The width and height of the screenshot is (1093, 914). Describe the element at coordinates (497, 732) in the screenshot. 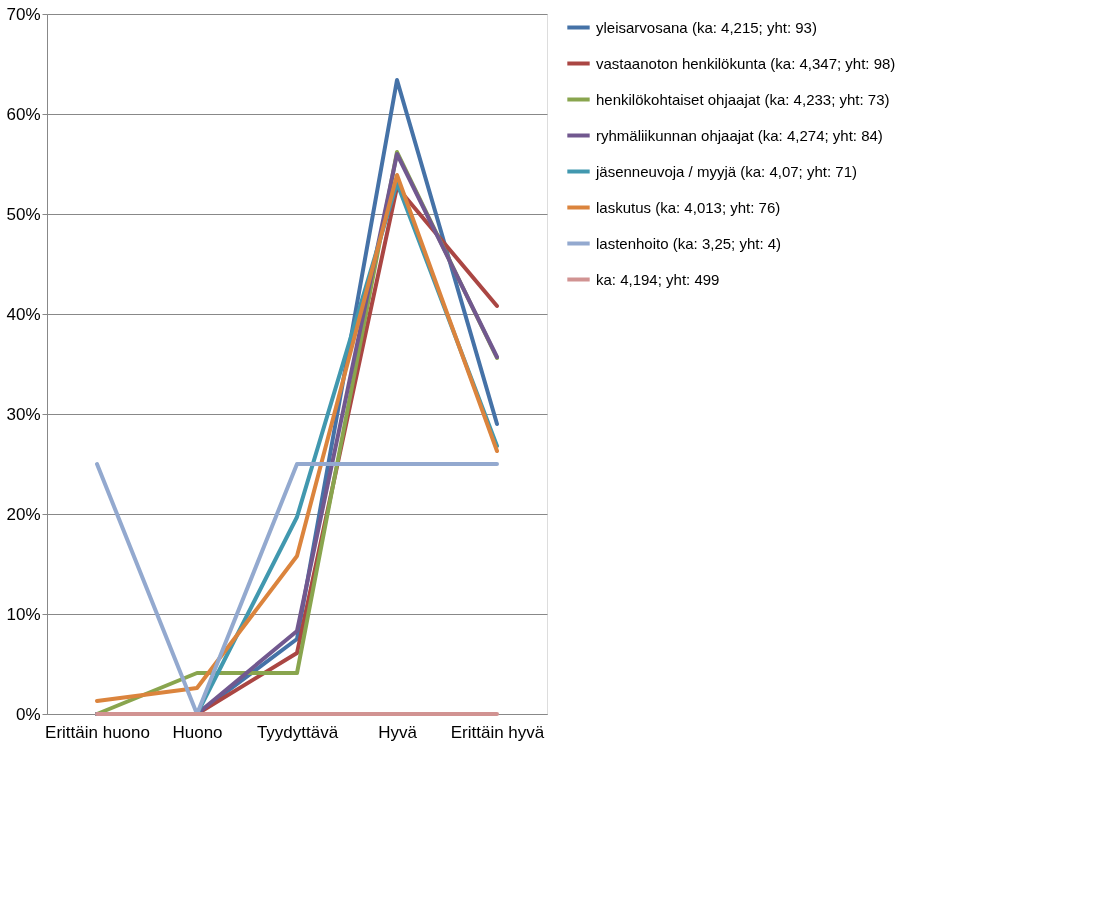

I see `x-tick-label: Erittäin hyvä` at that location.